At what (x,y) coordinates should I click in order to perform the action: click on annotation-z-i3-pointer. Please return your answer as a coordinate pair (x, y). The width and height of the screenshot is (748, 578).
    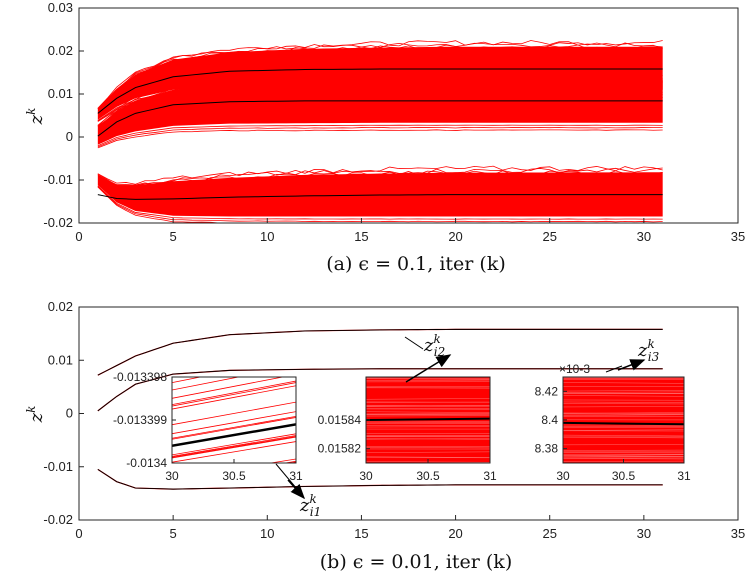
    Looking at the image, I should click on (614, 369).